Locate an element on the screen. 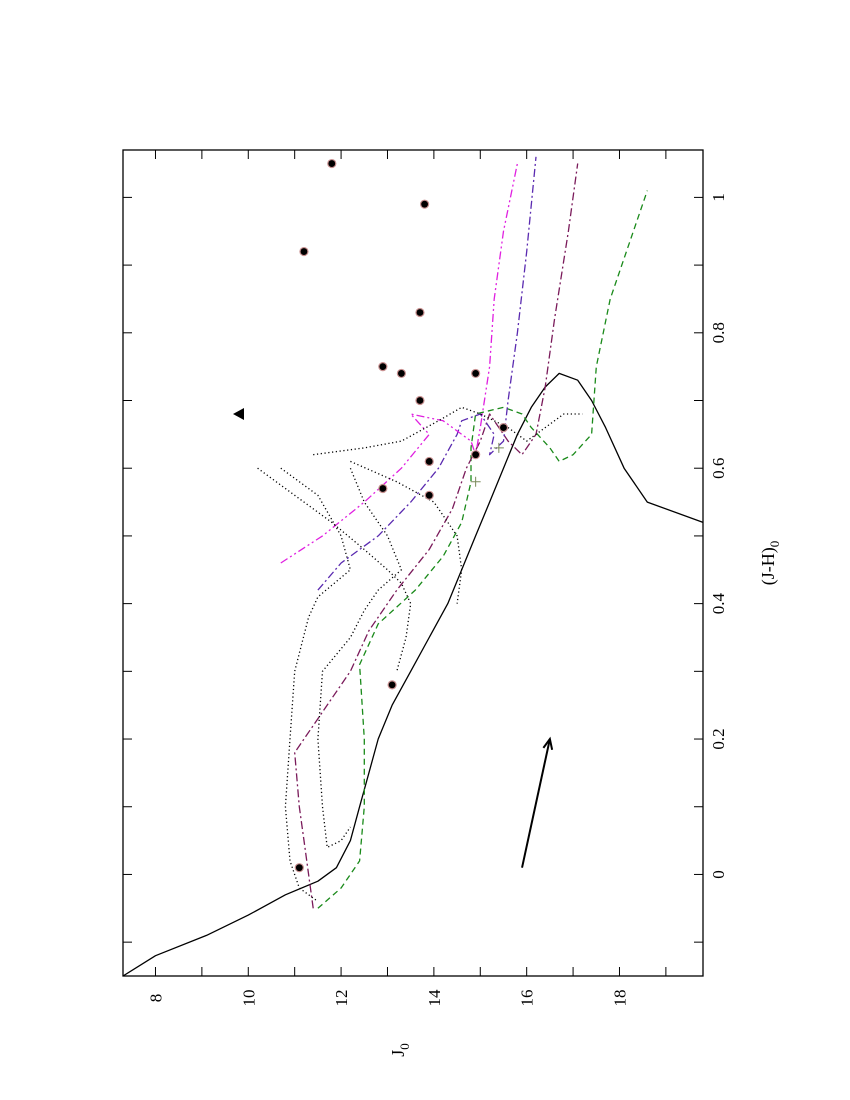 This screenshot has width=850, height=1100. y-tick-label: 12 is located at coordinates (341, 998).